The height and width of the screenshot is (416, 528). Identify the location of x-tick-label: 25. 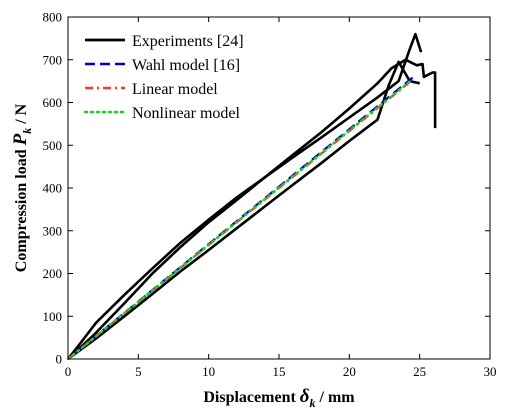
(419, 371).